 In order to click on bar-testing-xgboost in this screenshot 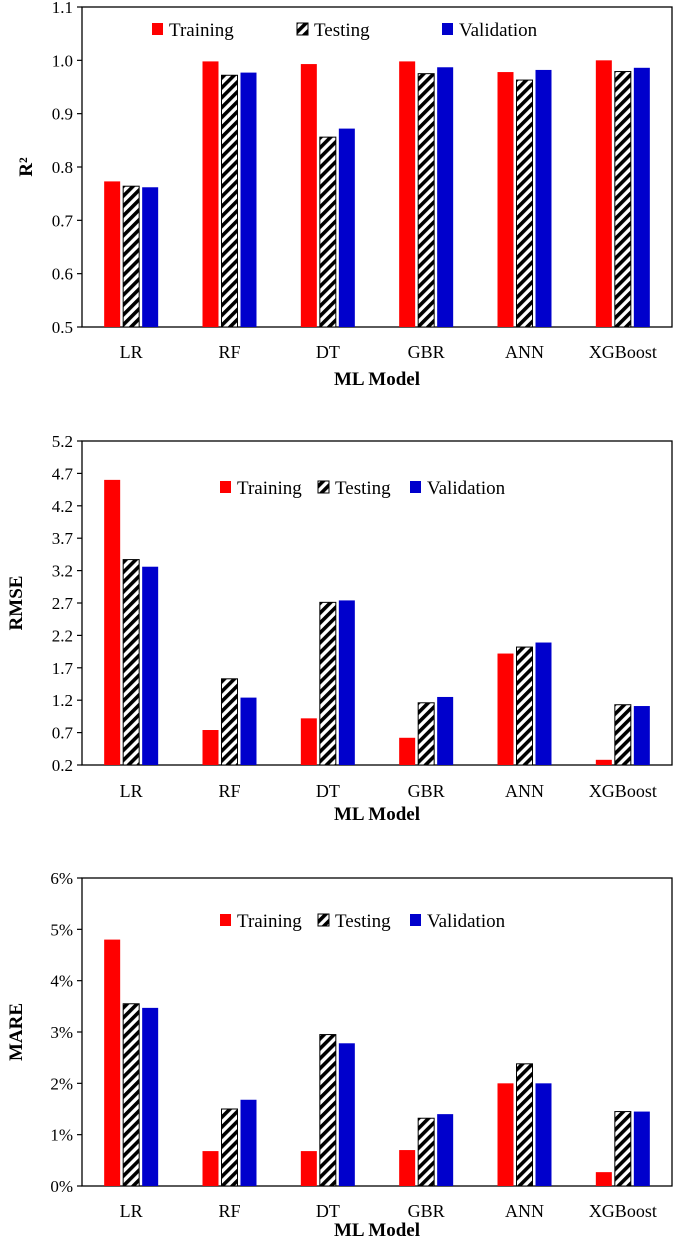, I will do `click(623, 199)`.